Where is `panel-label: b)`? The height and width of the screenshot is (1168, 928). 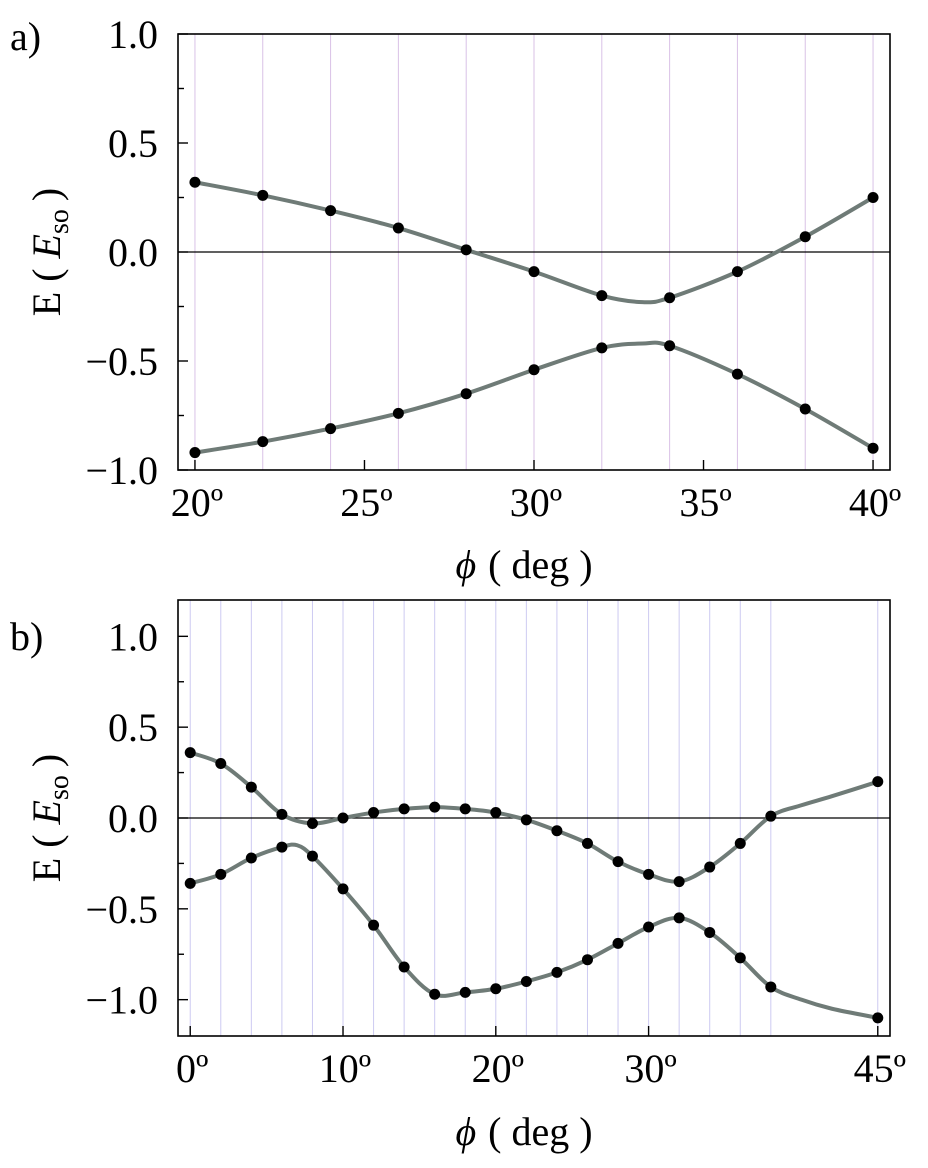
panel-label: b) is located at coordinates (26, 636).